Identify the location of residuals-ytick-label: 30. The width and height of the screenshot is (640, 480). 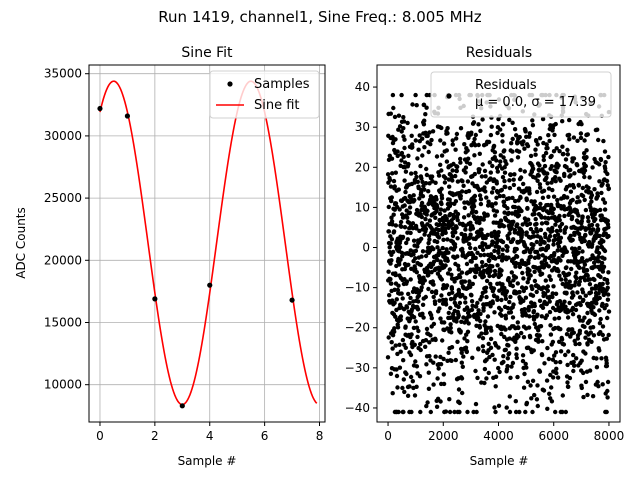
(362, 127).